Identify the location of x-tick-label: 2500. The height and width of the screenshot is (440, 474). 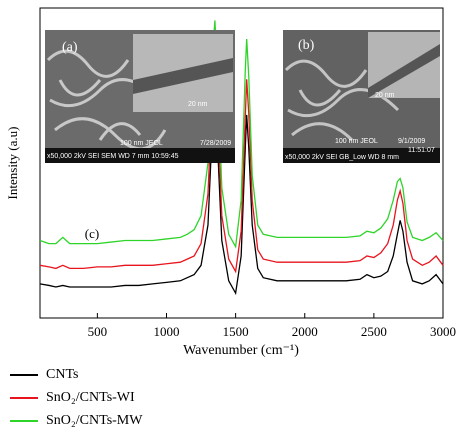
(374, 331).